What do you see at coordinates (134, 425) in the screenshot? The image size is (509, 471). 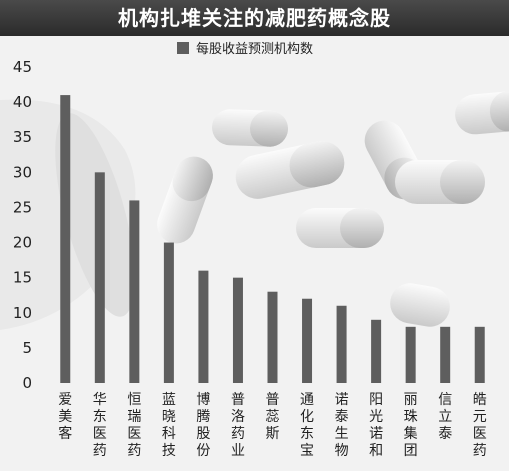 I see `x-tick-label: 恒瑞医药` at bounding box center [134, 425].